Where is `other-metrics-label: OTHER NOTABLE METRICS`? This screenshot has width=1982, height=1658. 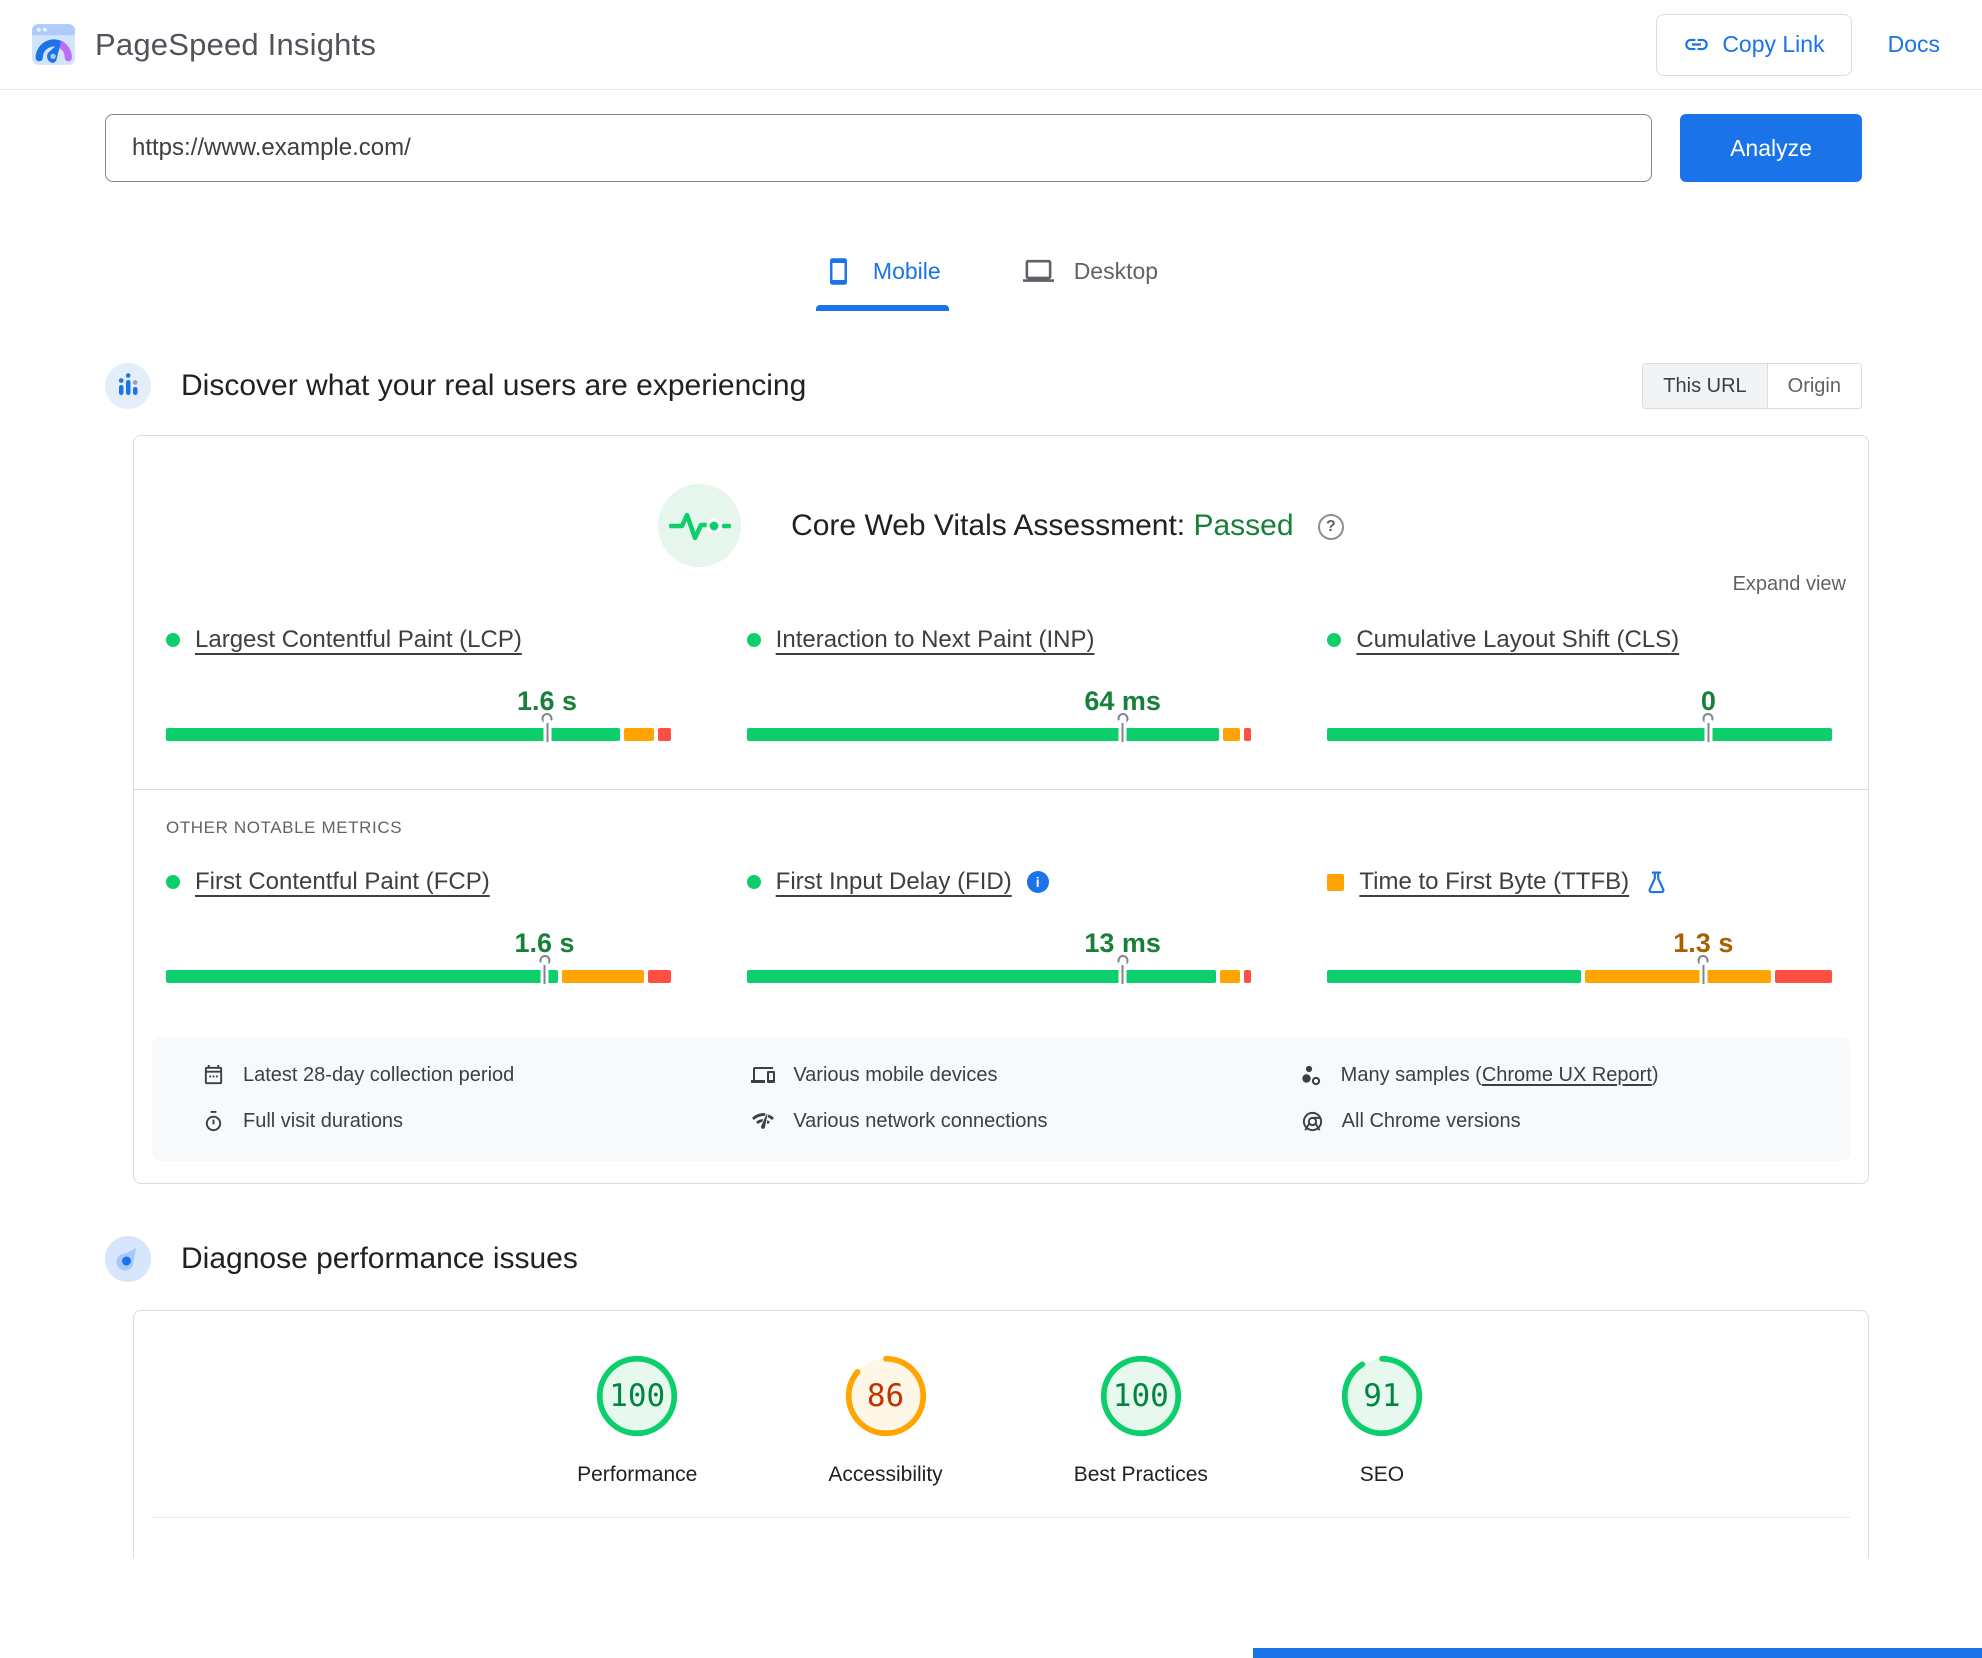
other-metrics-label: OTHER NOTABLE METRICS is located at coordinates (284, 827).